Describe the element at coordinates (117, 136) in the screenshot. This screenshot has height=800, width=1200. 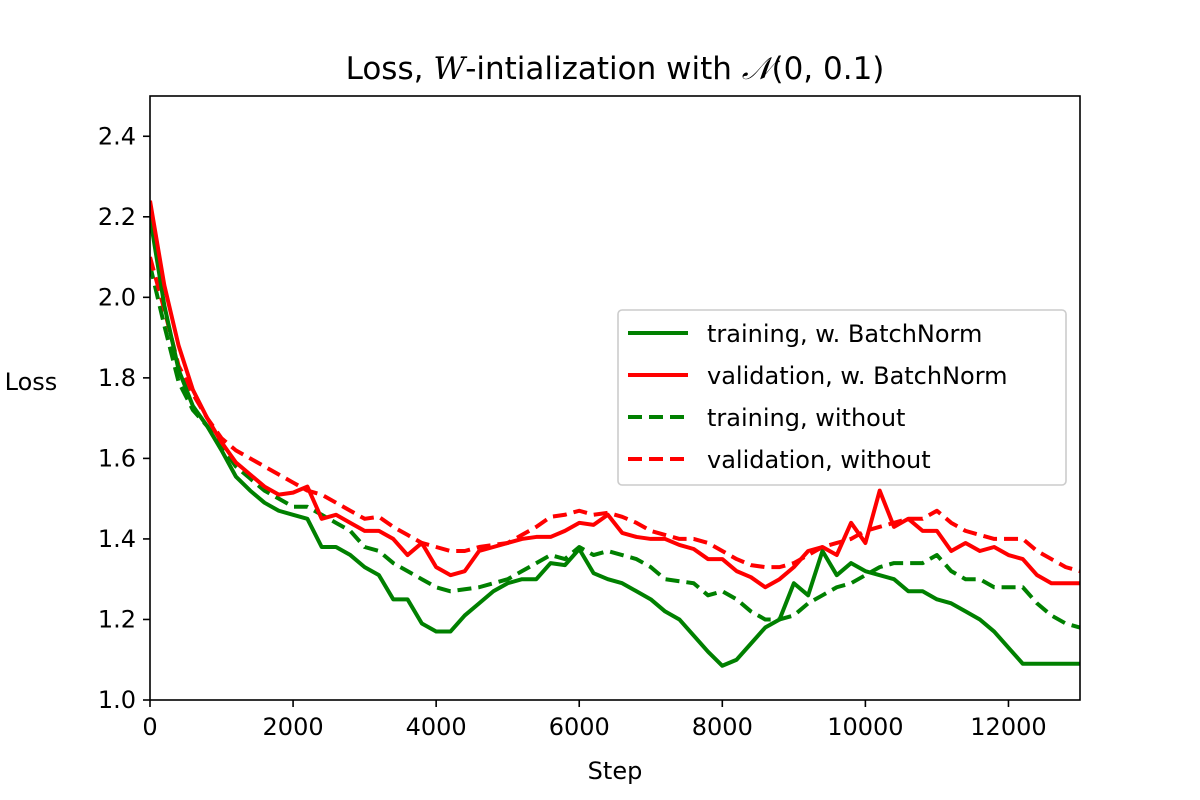
I see `y-tick-label: 2.4` at that location.